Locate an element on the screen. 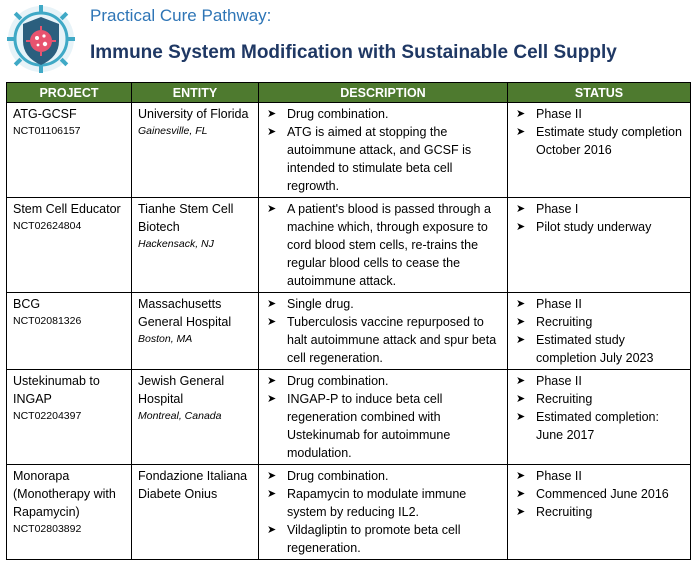 This screenshot has width=700, height=563. entity-name: Fondazione Italiana Diabete Onius is located at coordinates (193, 485).